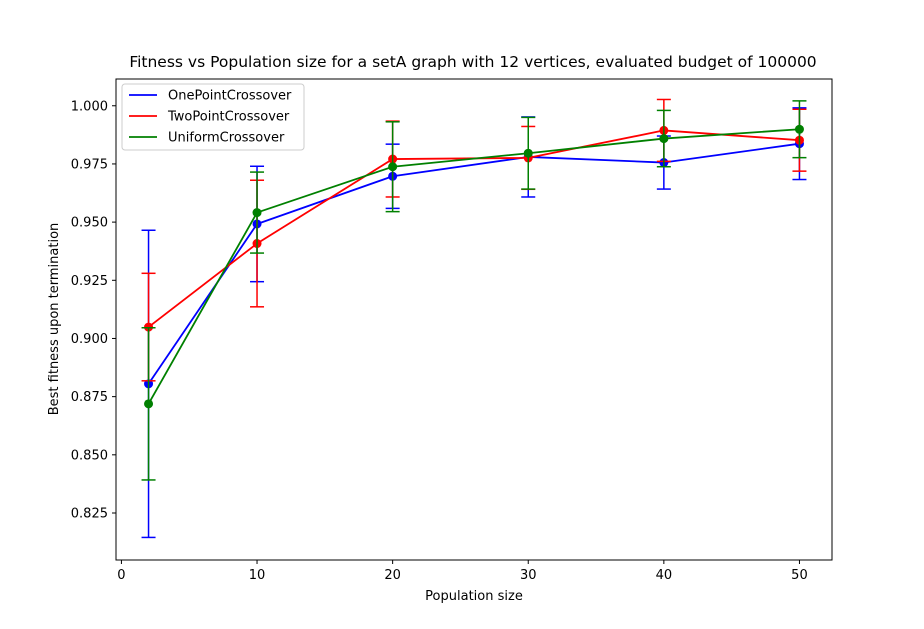 The width and height of the screenshot is (924, 629). I want to click on x-tick-label: 40, so click(664, 575).